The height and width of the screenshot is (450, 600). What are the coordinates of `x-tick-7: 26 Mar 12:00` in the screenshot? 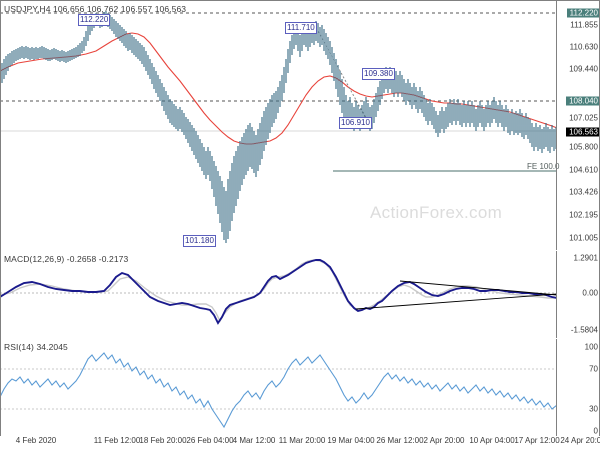 It's located at (400, 440).